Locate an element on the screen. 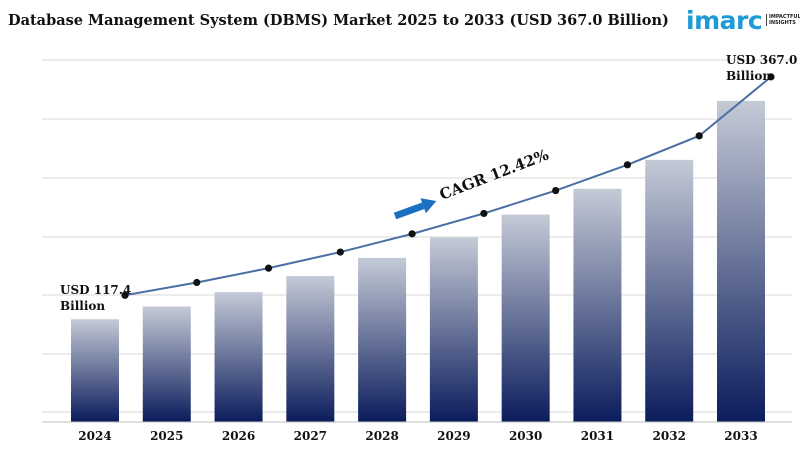 This screenshot has height=451, width=800. bar-2031 is located at coordinates (597, 305).